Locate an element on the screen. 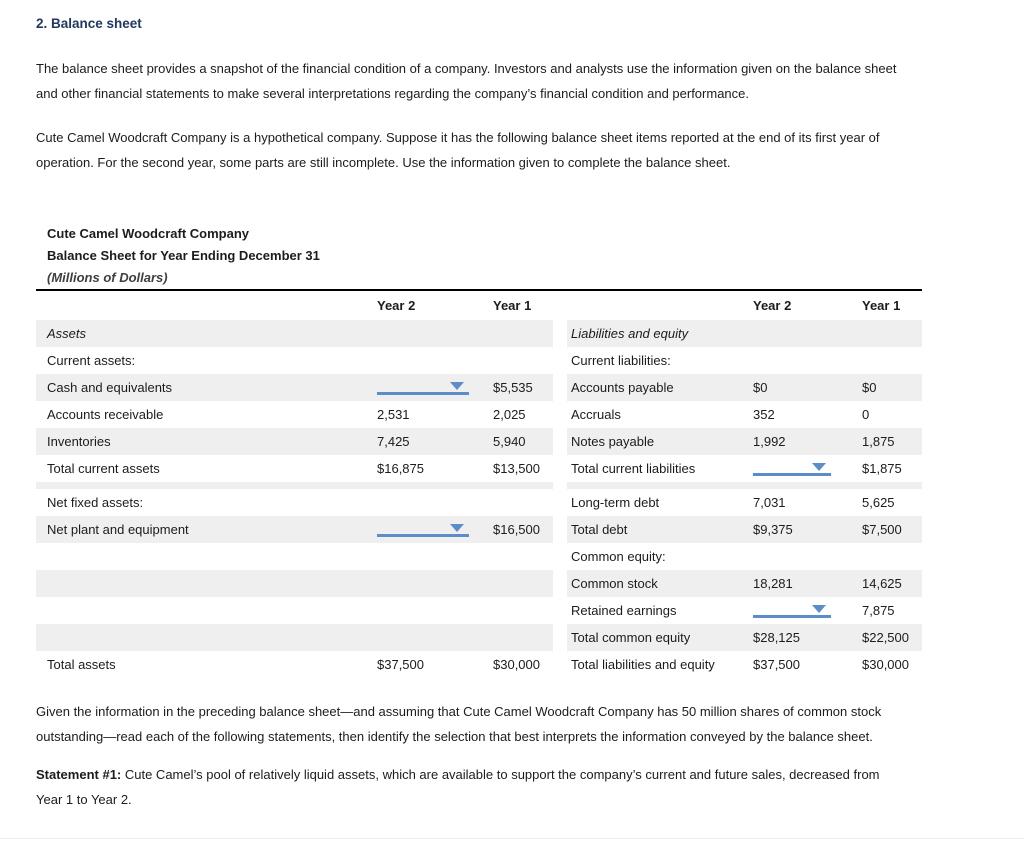  row-label: Common equity: is located at coordinates (618, 556).